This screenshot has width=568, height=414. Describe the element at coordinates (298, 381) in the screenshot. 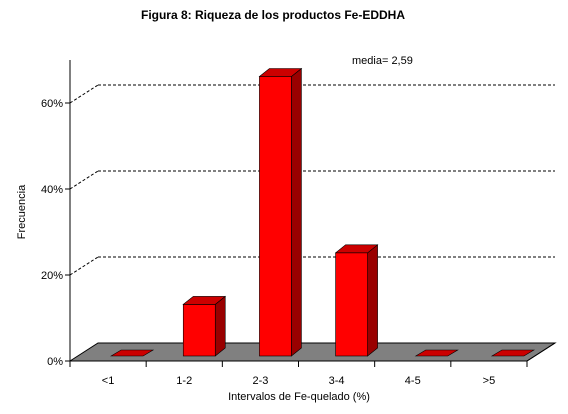

I see `x-tick-labels: <1 1-2 2-3 3-4 4-5 >5` at that location.